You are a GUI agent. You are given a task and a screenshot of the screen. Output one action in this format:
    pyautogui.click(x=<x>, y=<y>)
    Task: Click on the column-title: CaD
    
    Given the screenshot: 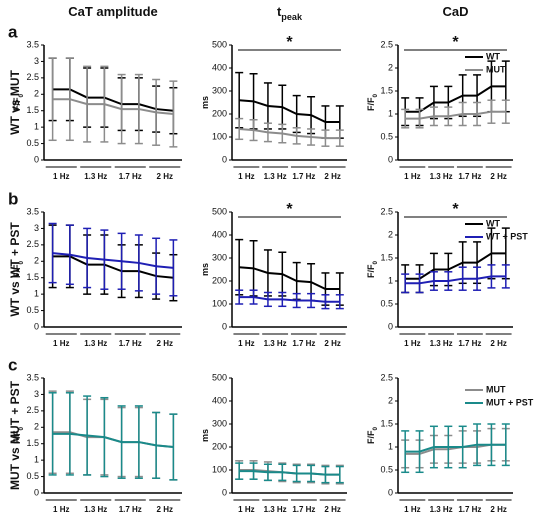 What is the action you would take?
    pyautogui.click(x=455, y=11)
    